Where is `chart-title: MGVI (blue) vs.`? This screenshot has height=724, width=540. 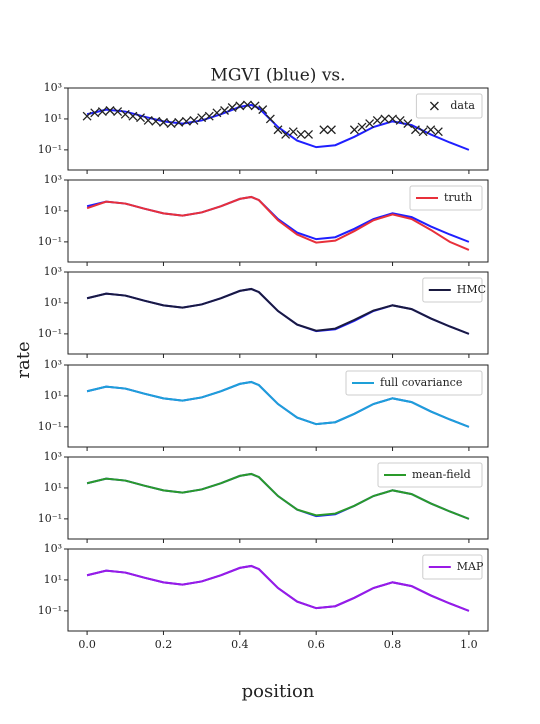 chart-title: MGVI (blue) vs. is located at coordinates (277, 76).